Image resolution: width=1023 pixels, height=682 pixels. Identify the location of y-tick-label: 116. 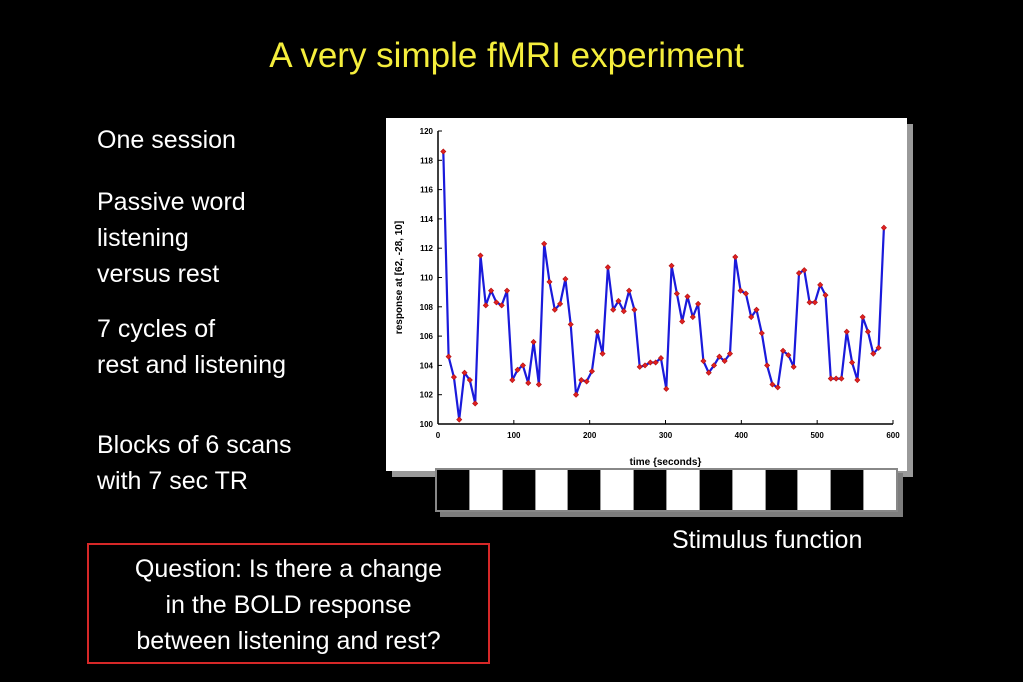
(426, 190).